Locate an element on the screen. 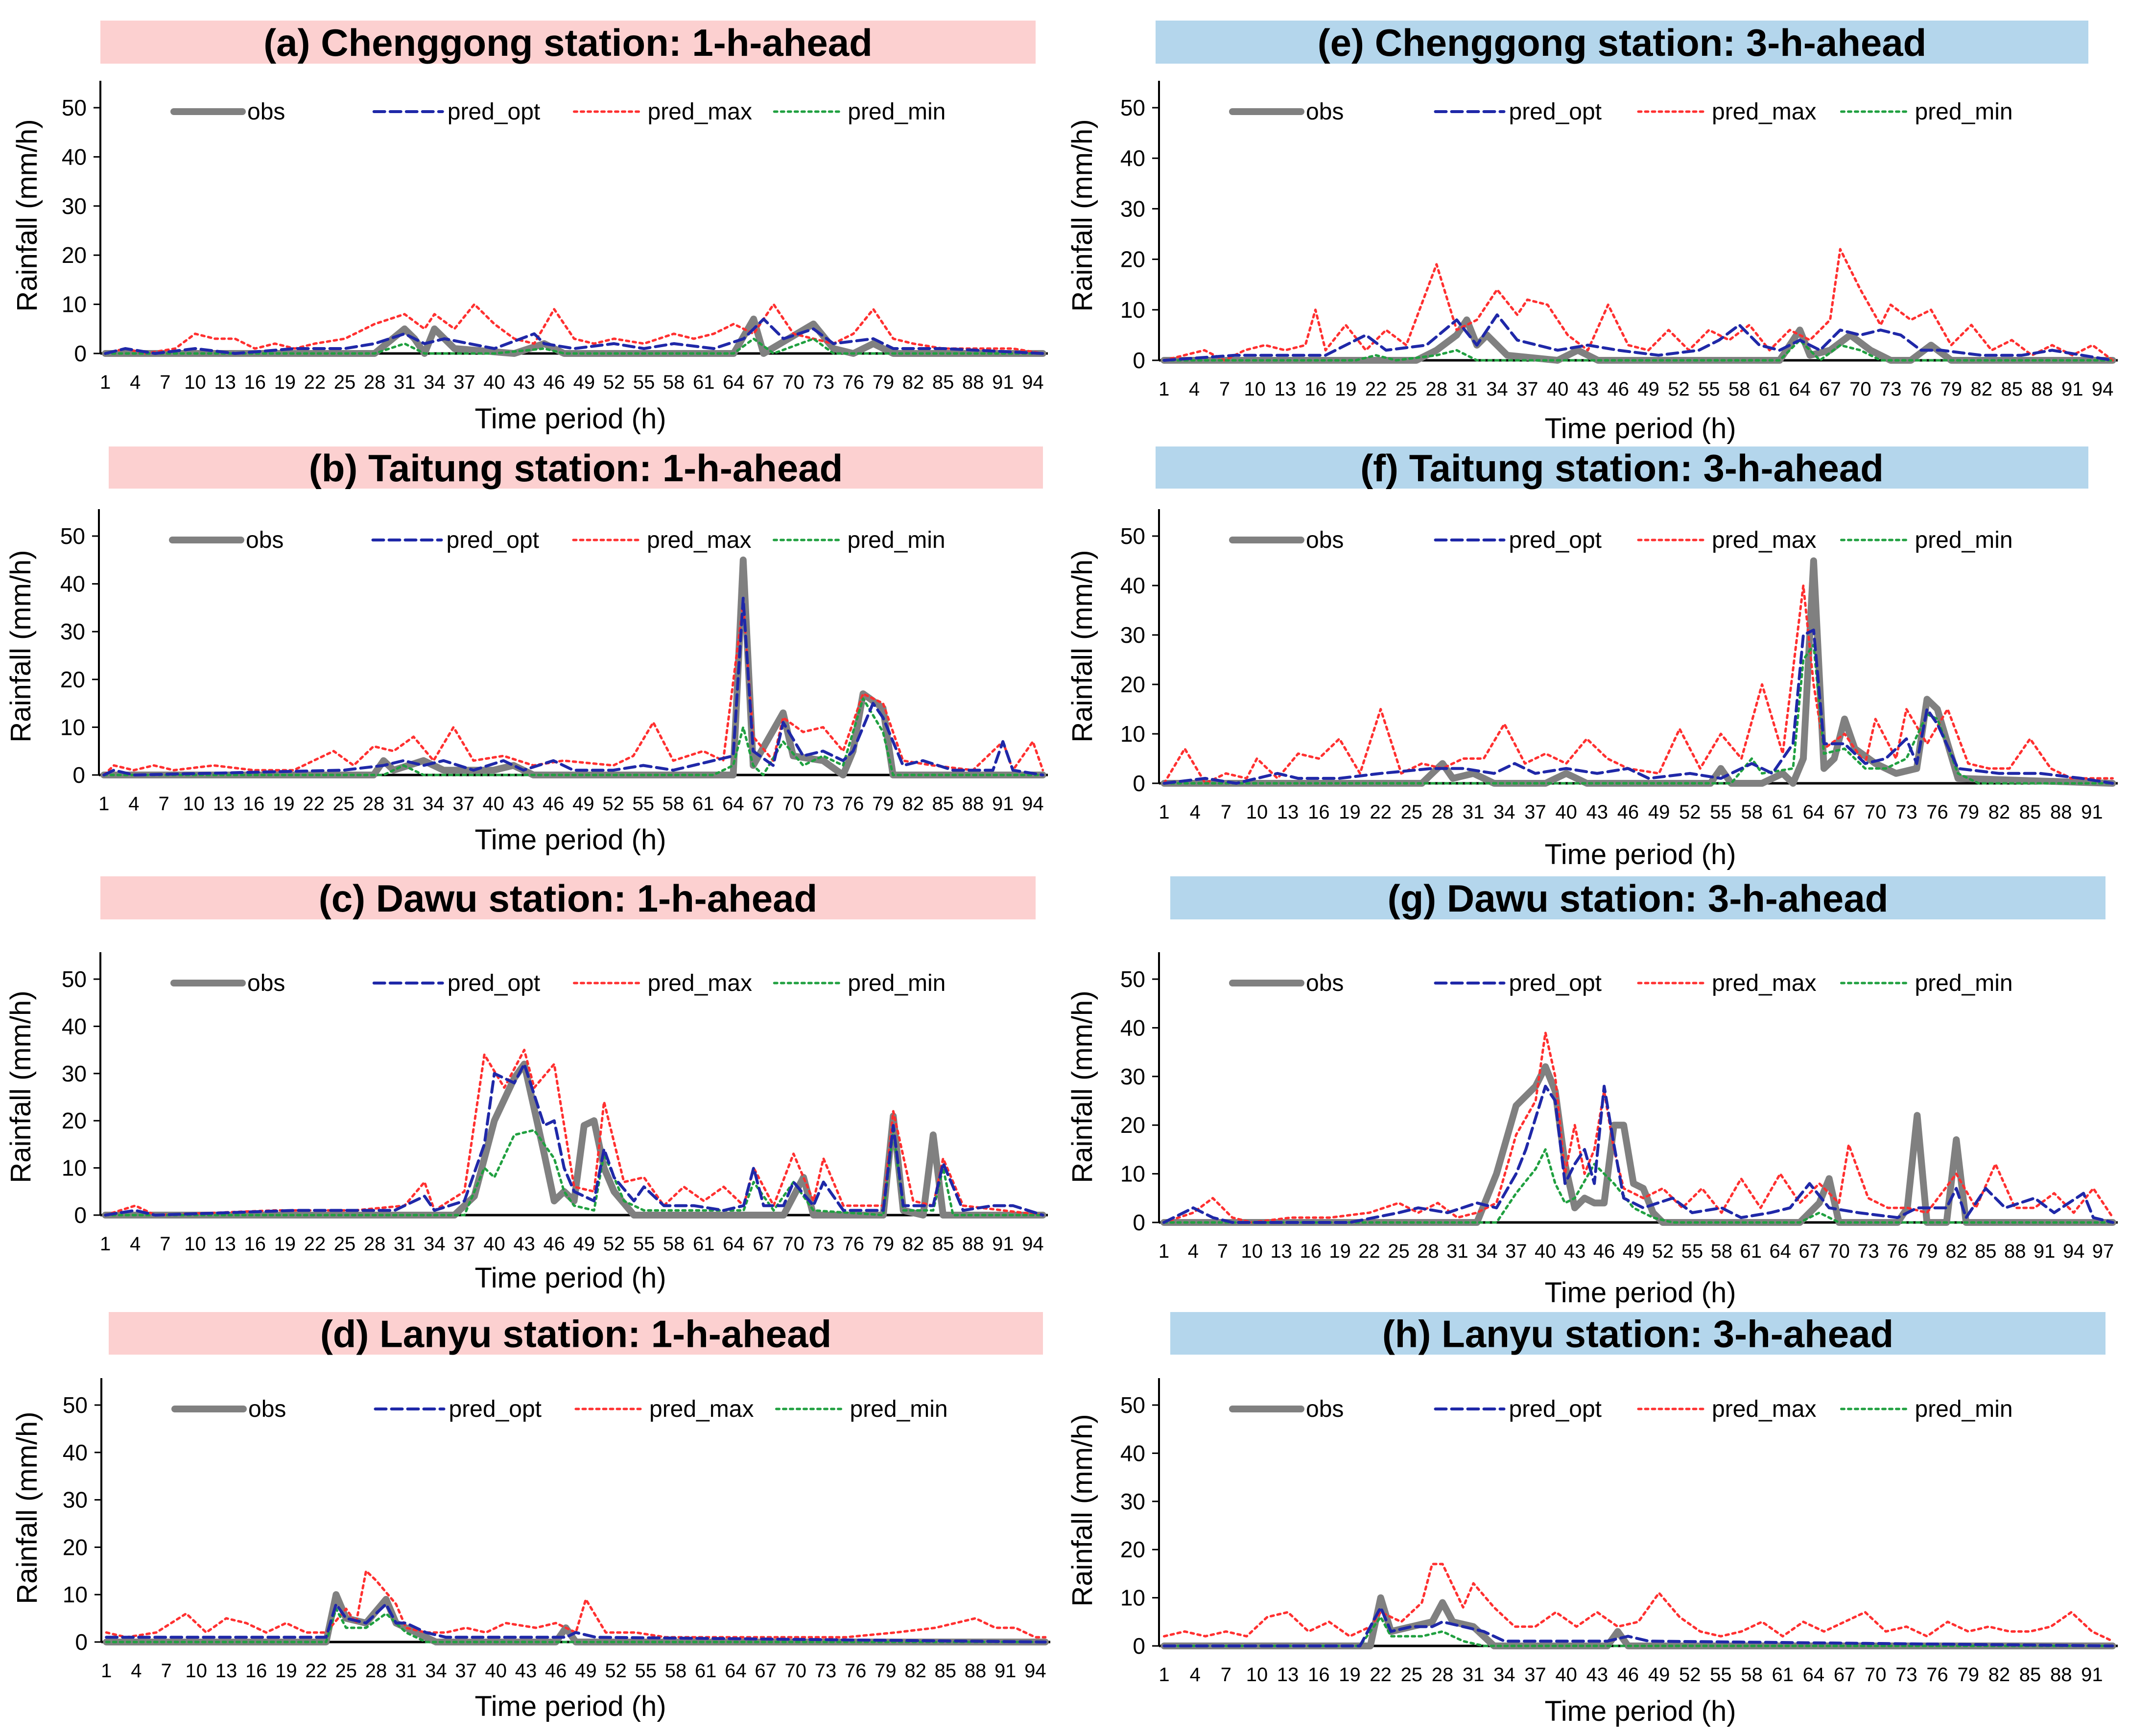 Image resolution: width=2129 pixels, height=1736 pixels. chart-title: (f) Taitung station: 3-h-ahead is located at coordinates (1622, 468).